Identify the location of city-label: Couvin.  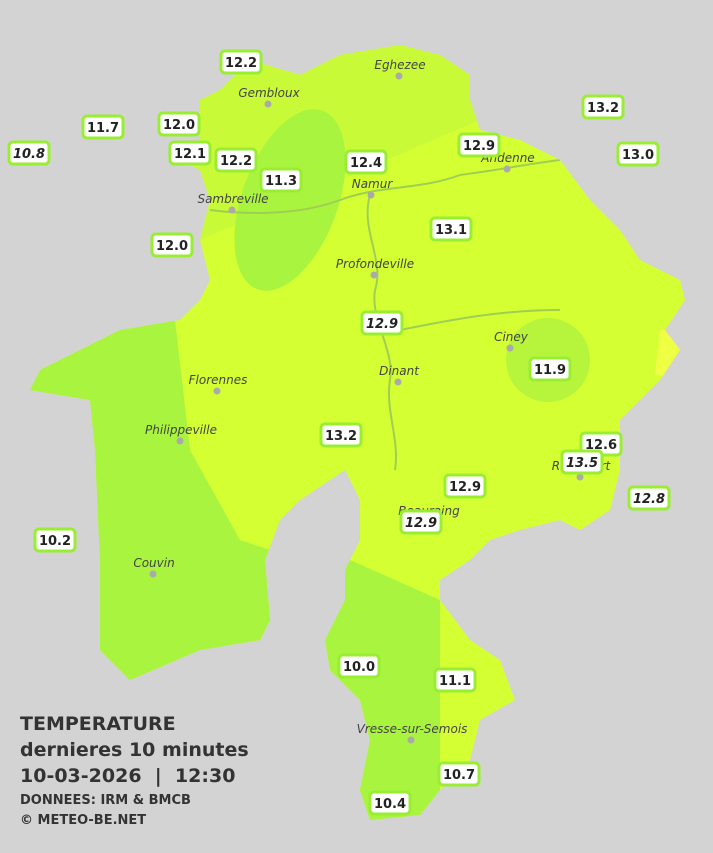
(153, 563).